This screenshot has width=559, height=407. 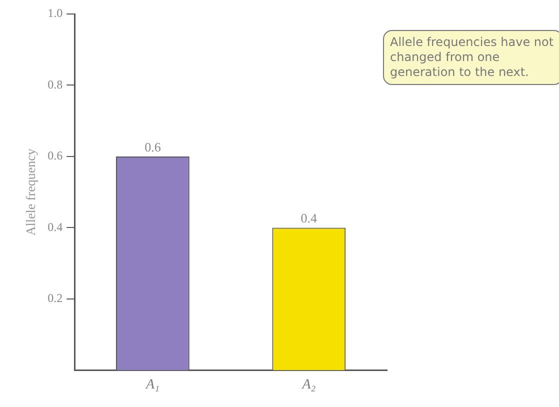 What do you see at coordinates (308, 384) in the screenshot?
I see `x-tick-label: A₂` at bounding box center [308, 384].